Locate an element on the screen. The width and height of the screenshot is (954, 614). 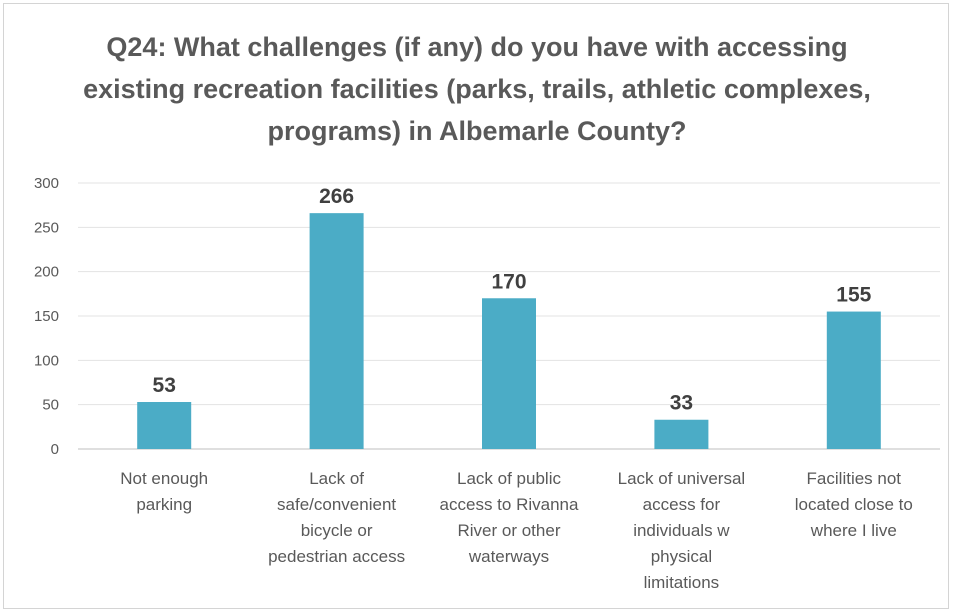
data-label: 266 is located at coordinates (336, 196).